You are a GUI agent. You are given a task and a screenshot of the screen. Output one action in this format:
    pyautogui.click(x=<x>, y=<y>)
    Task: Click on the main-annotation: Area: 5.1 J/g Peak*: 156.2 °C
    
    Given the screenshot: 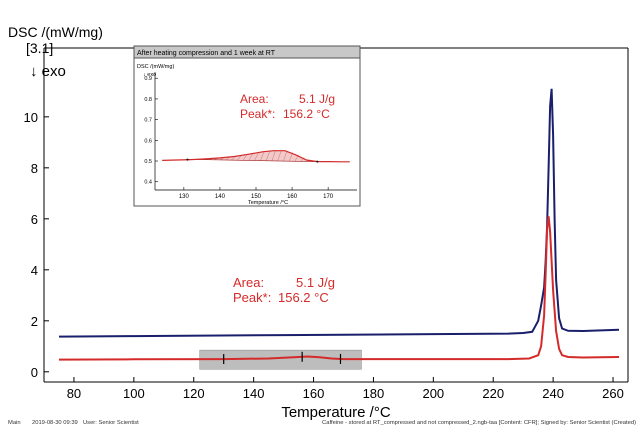 What is the action you would take?
    pyautogui.click(x=284, y=290)
    